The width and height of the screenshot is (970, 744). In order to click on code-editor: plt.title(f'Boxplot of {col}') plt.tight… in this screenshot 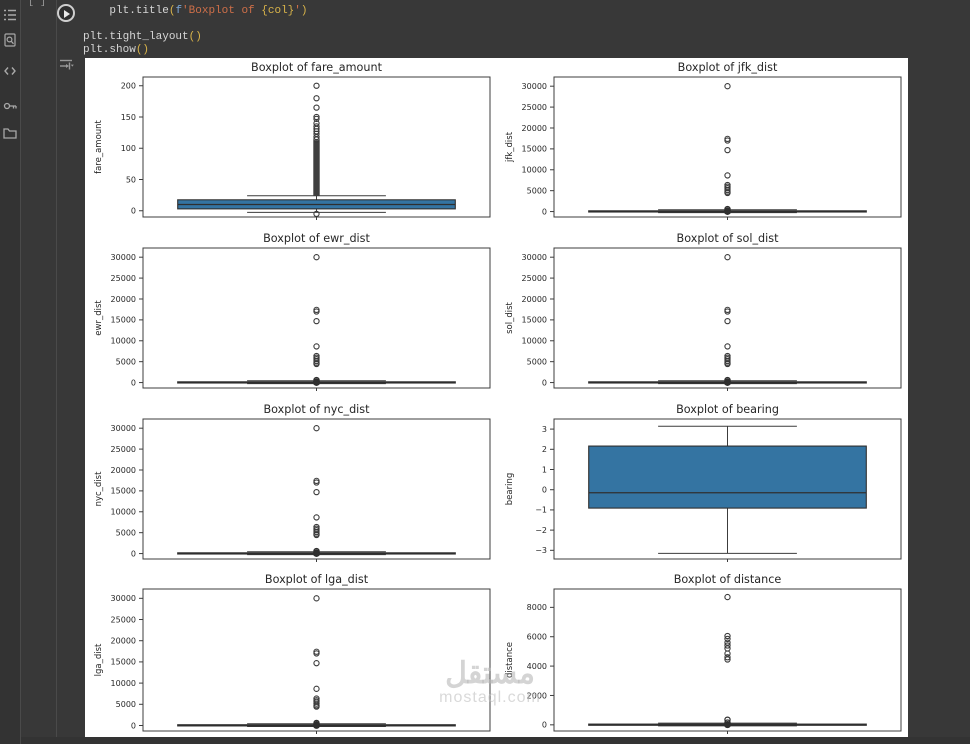, I will do `click(195, 30)`.